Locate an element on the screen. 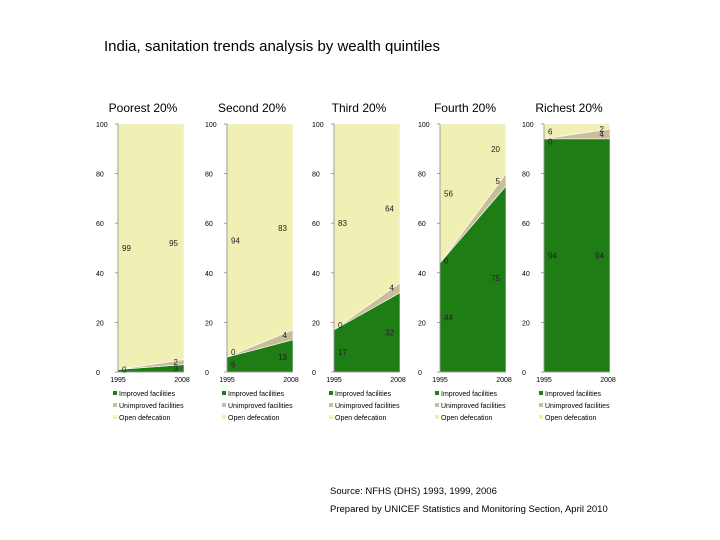  data-label: 99 is located at coordinates (126, 248).